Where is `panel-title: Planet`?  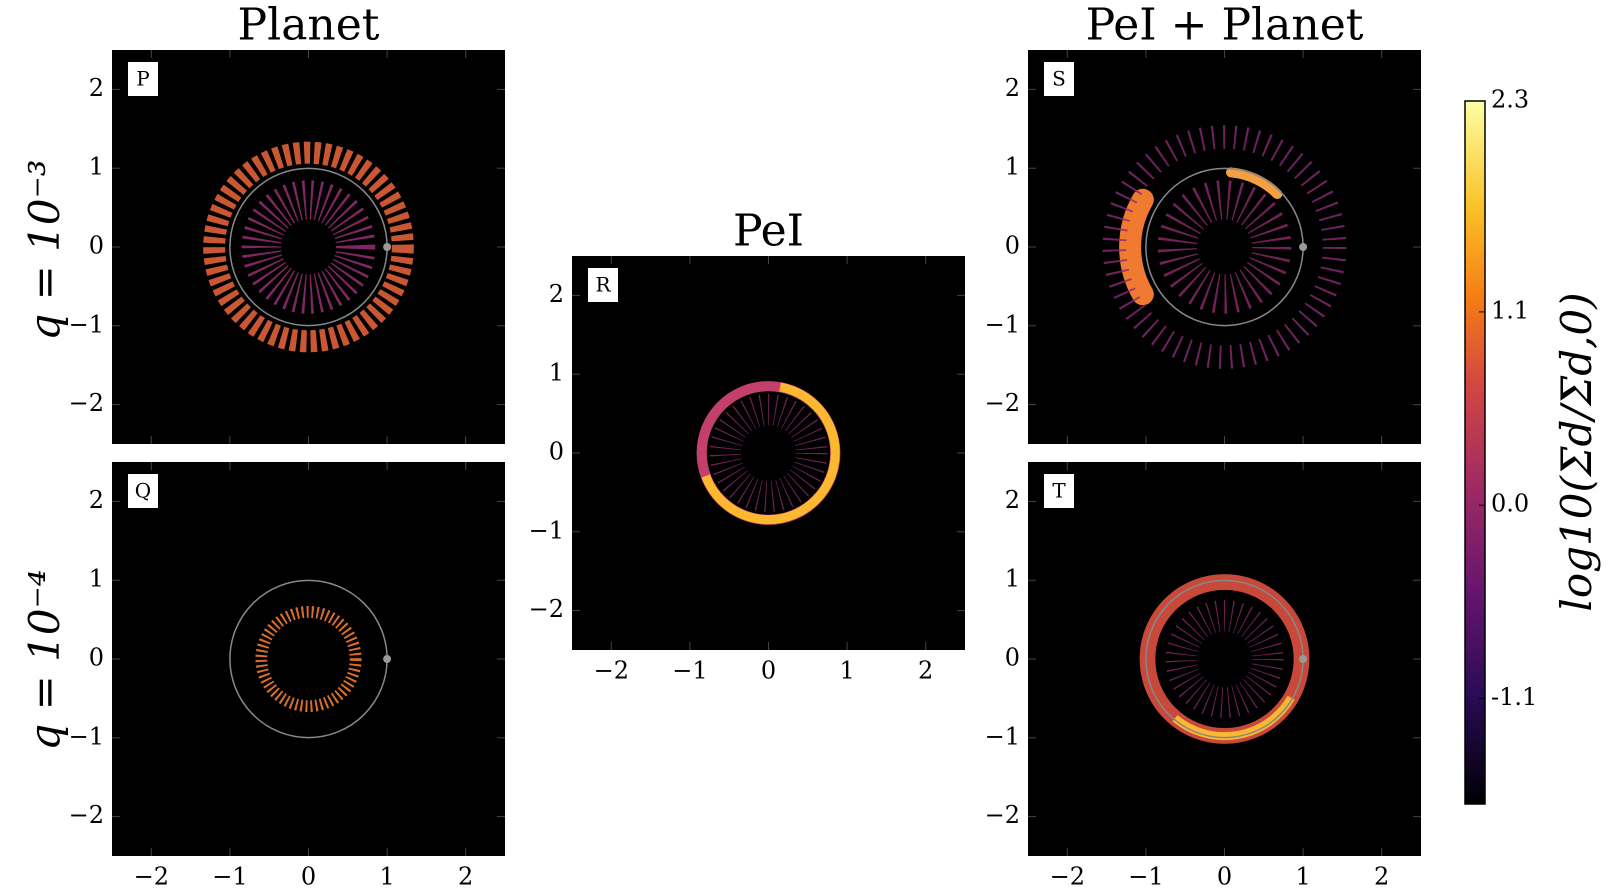
panel-title: Planet is located at coordinates (309, 25).